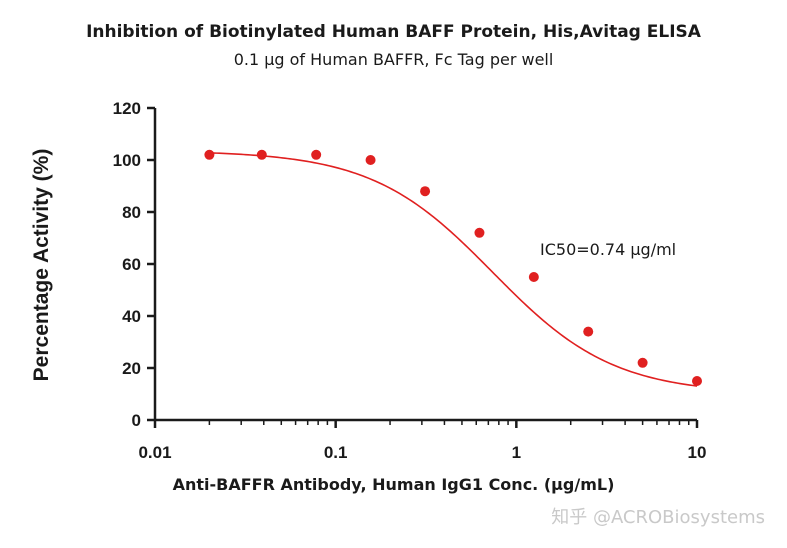 Image resolution: width=787 pixels, height=548 pixels. Describe the element at coordinates (131, 316) in the screenshot. I see `y-tick-label: 40` at that location.